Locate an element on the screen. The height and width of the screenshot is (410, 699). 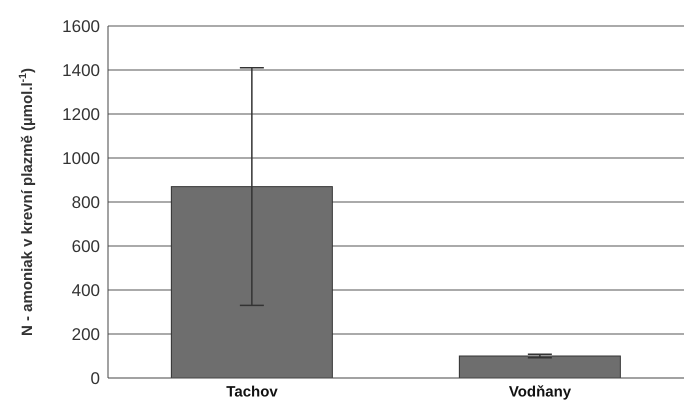
y-tick-label: 1600 is located at coordinates (81, 26).